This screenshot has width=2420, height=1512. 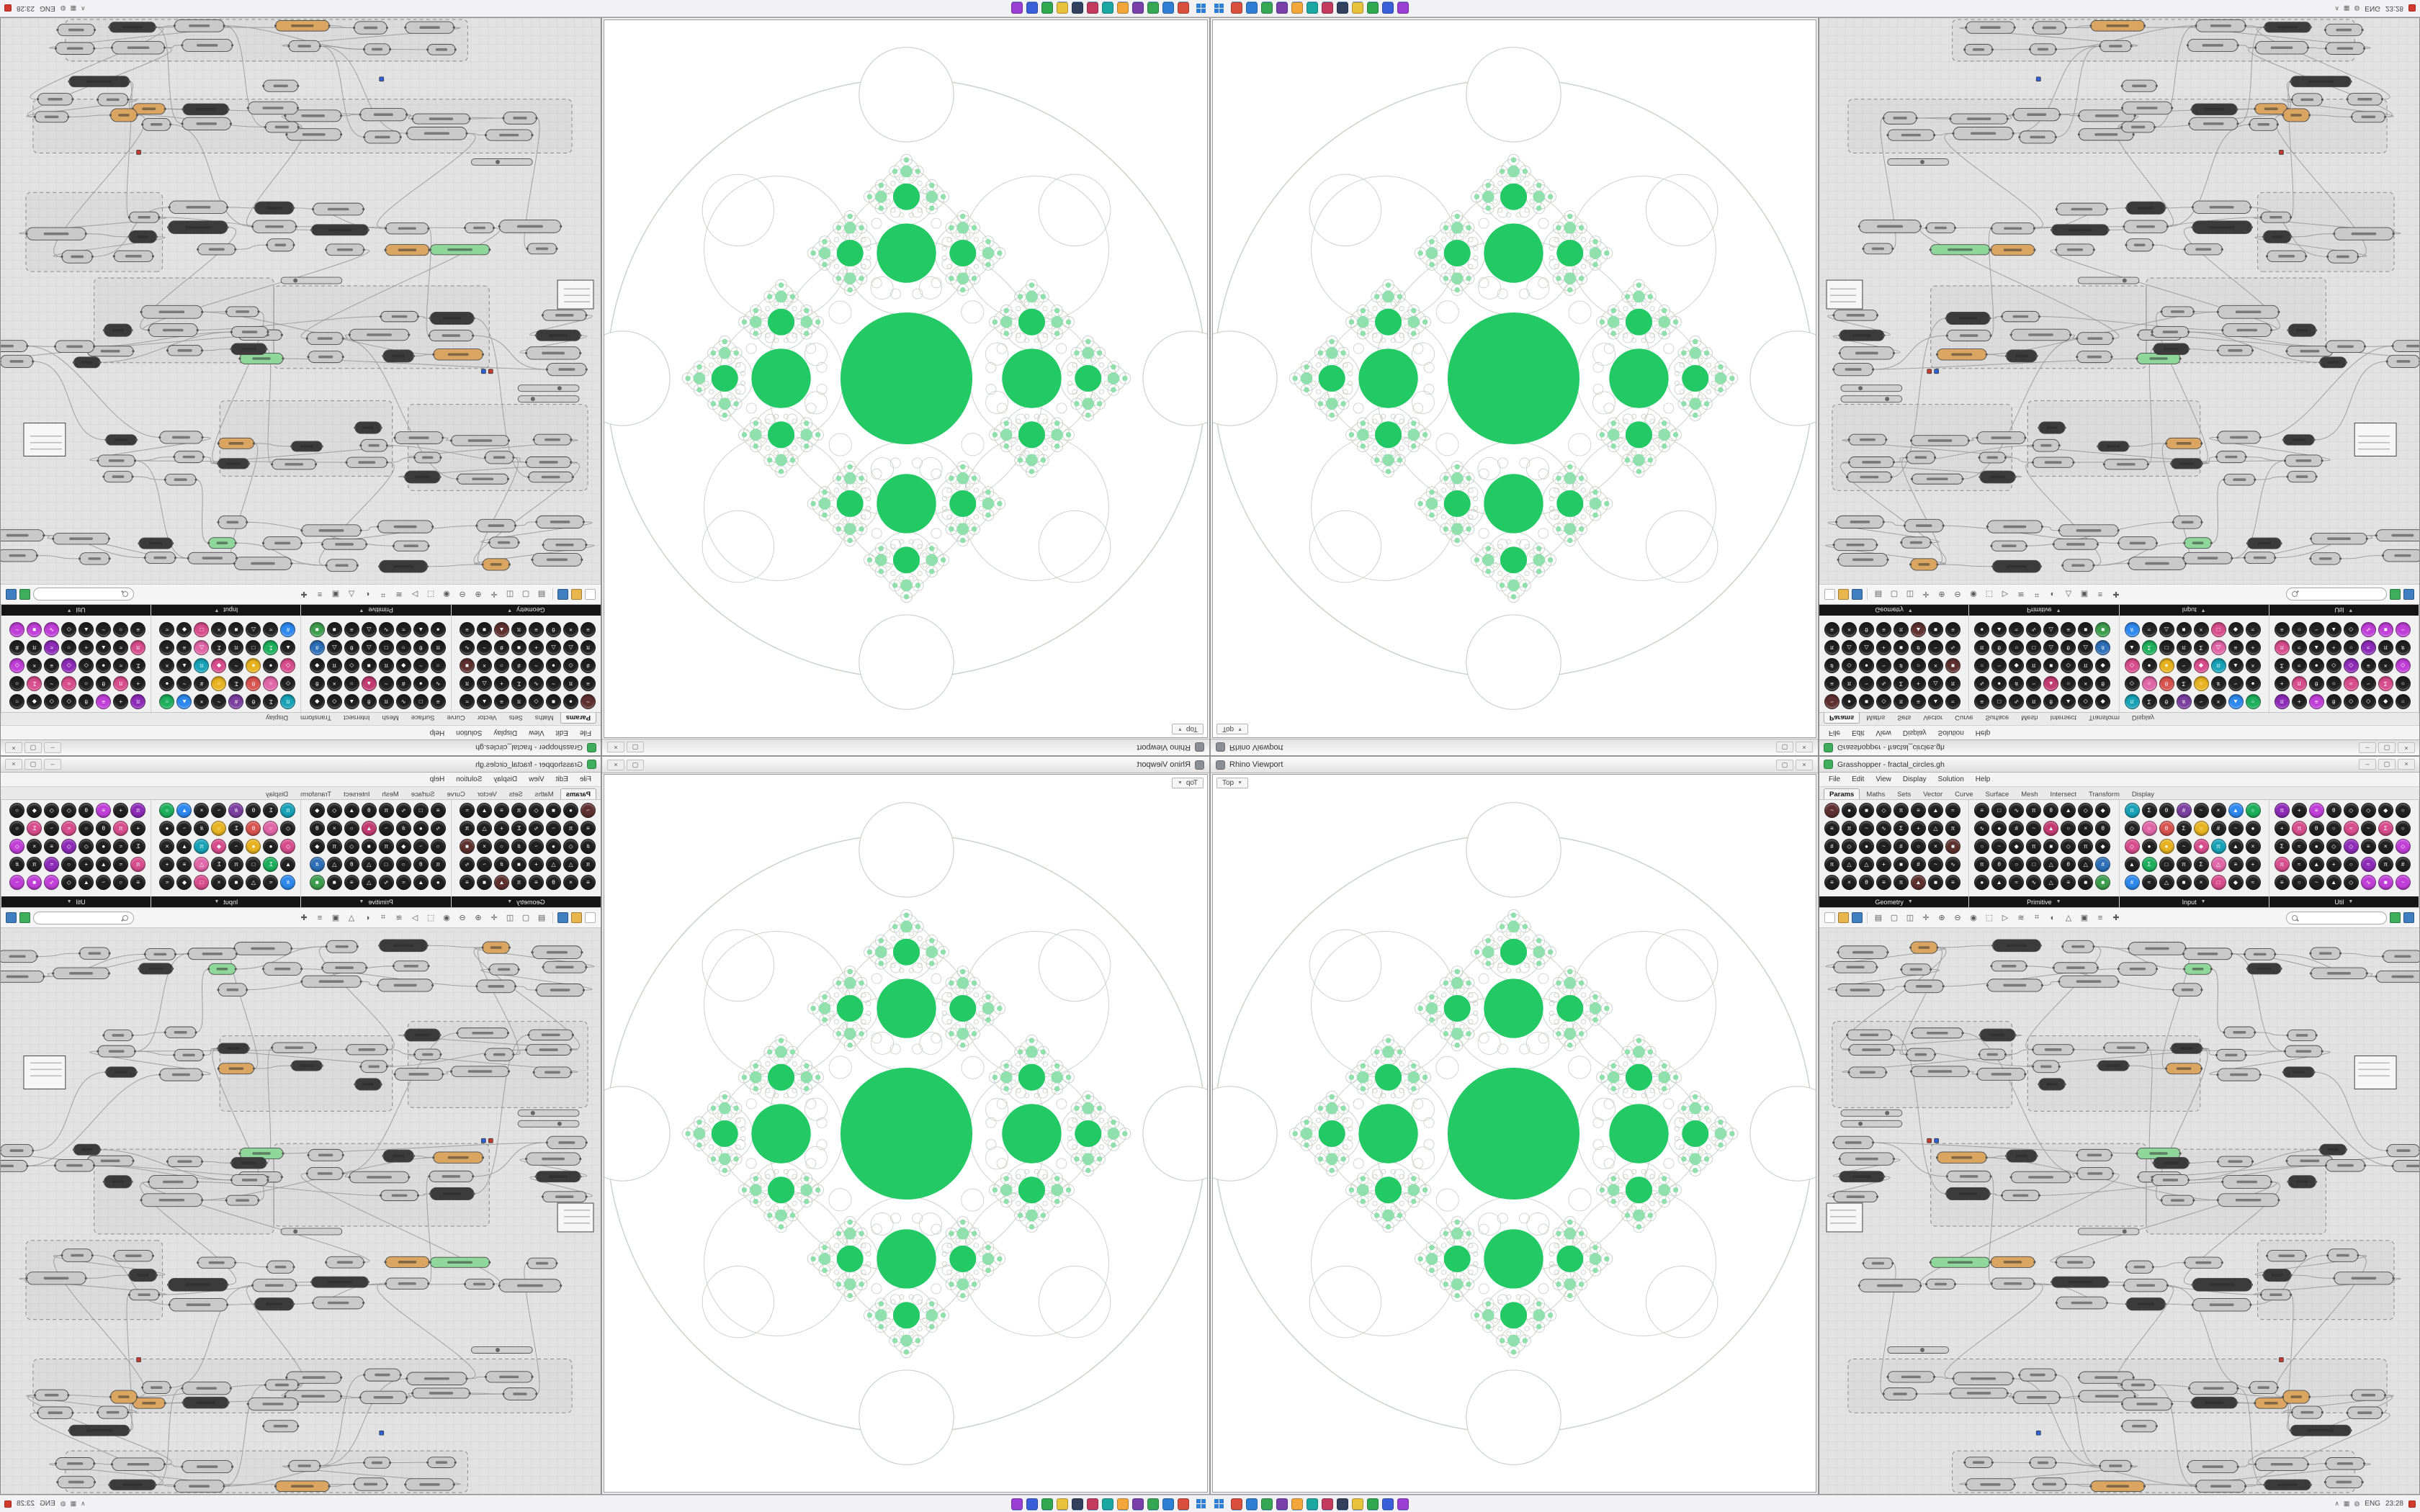 What do you see at coordinates (1989, 918) in the screenshot?
I see `toolbar-button: ⬚` at bounding box center [1989, 918].